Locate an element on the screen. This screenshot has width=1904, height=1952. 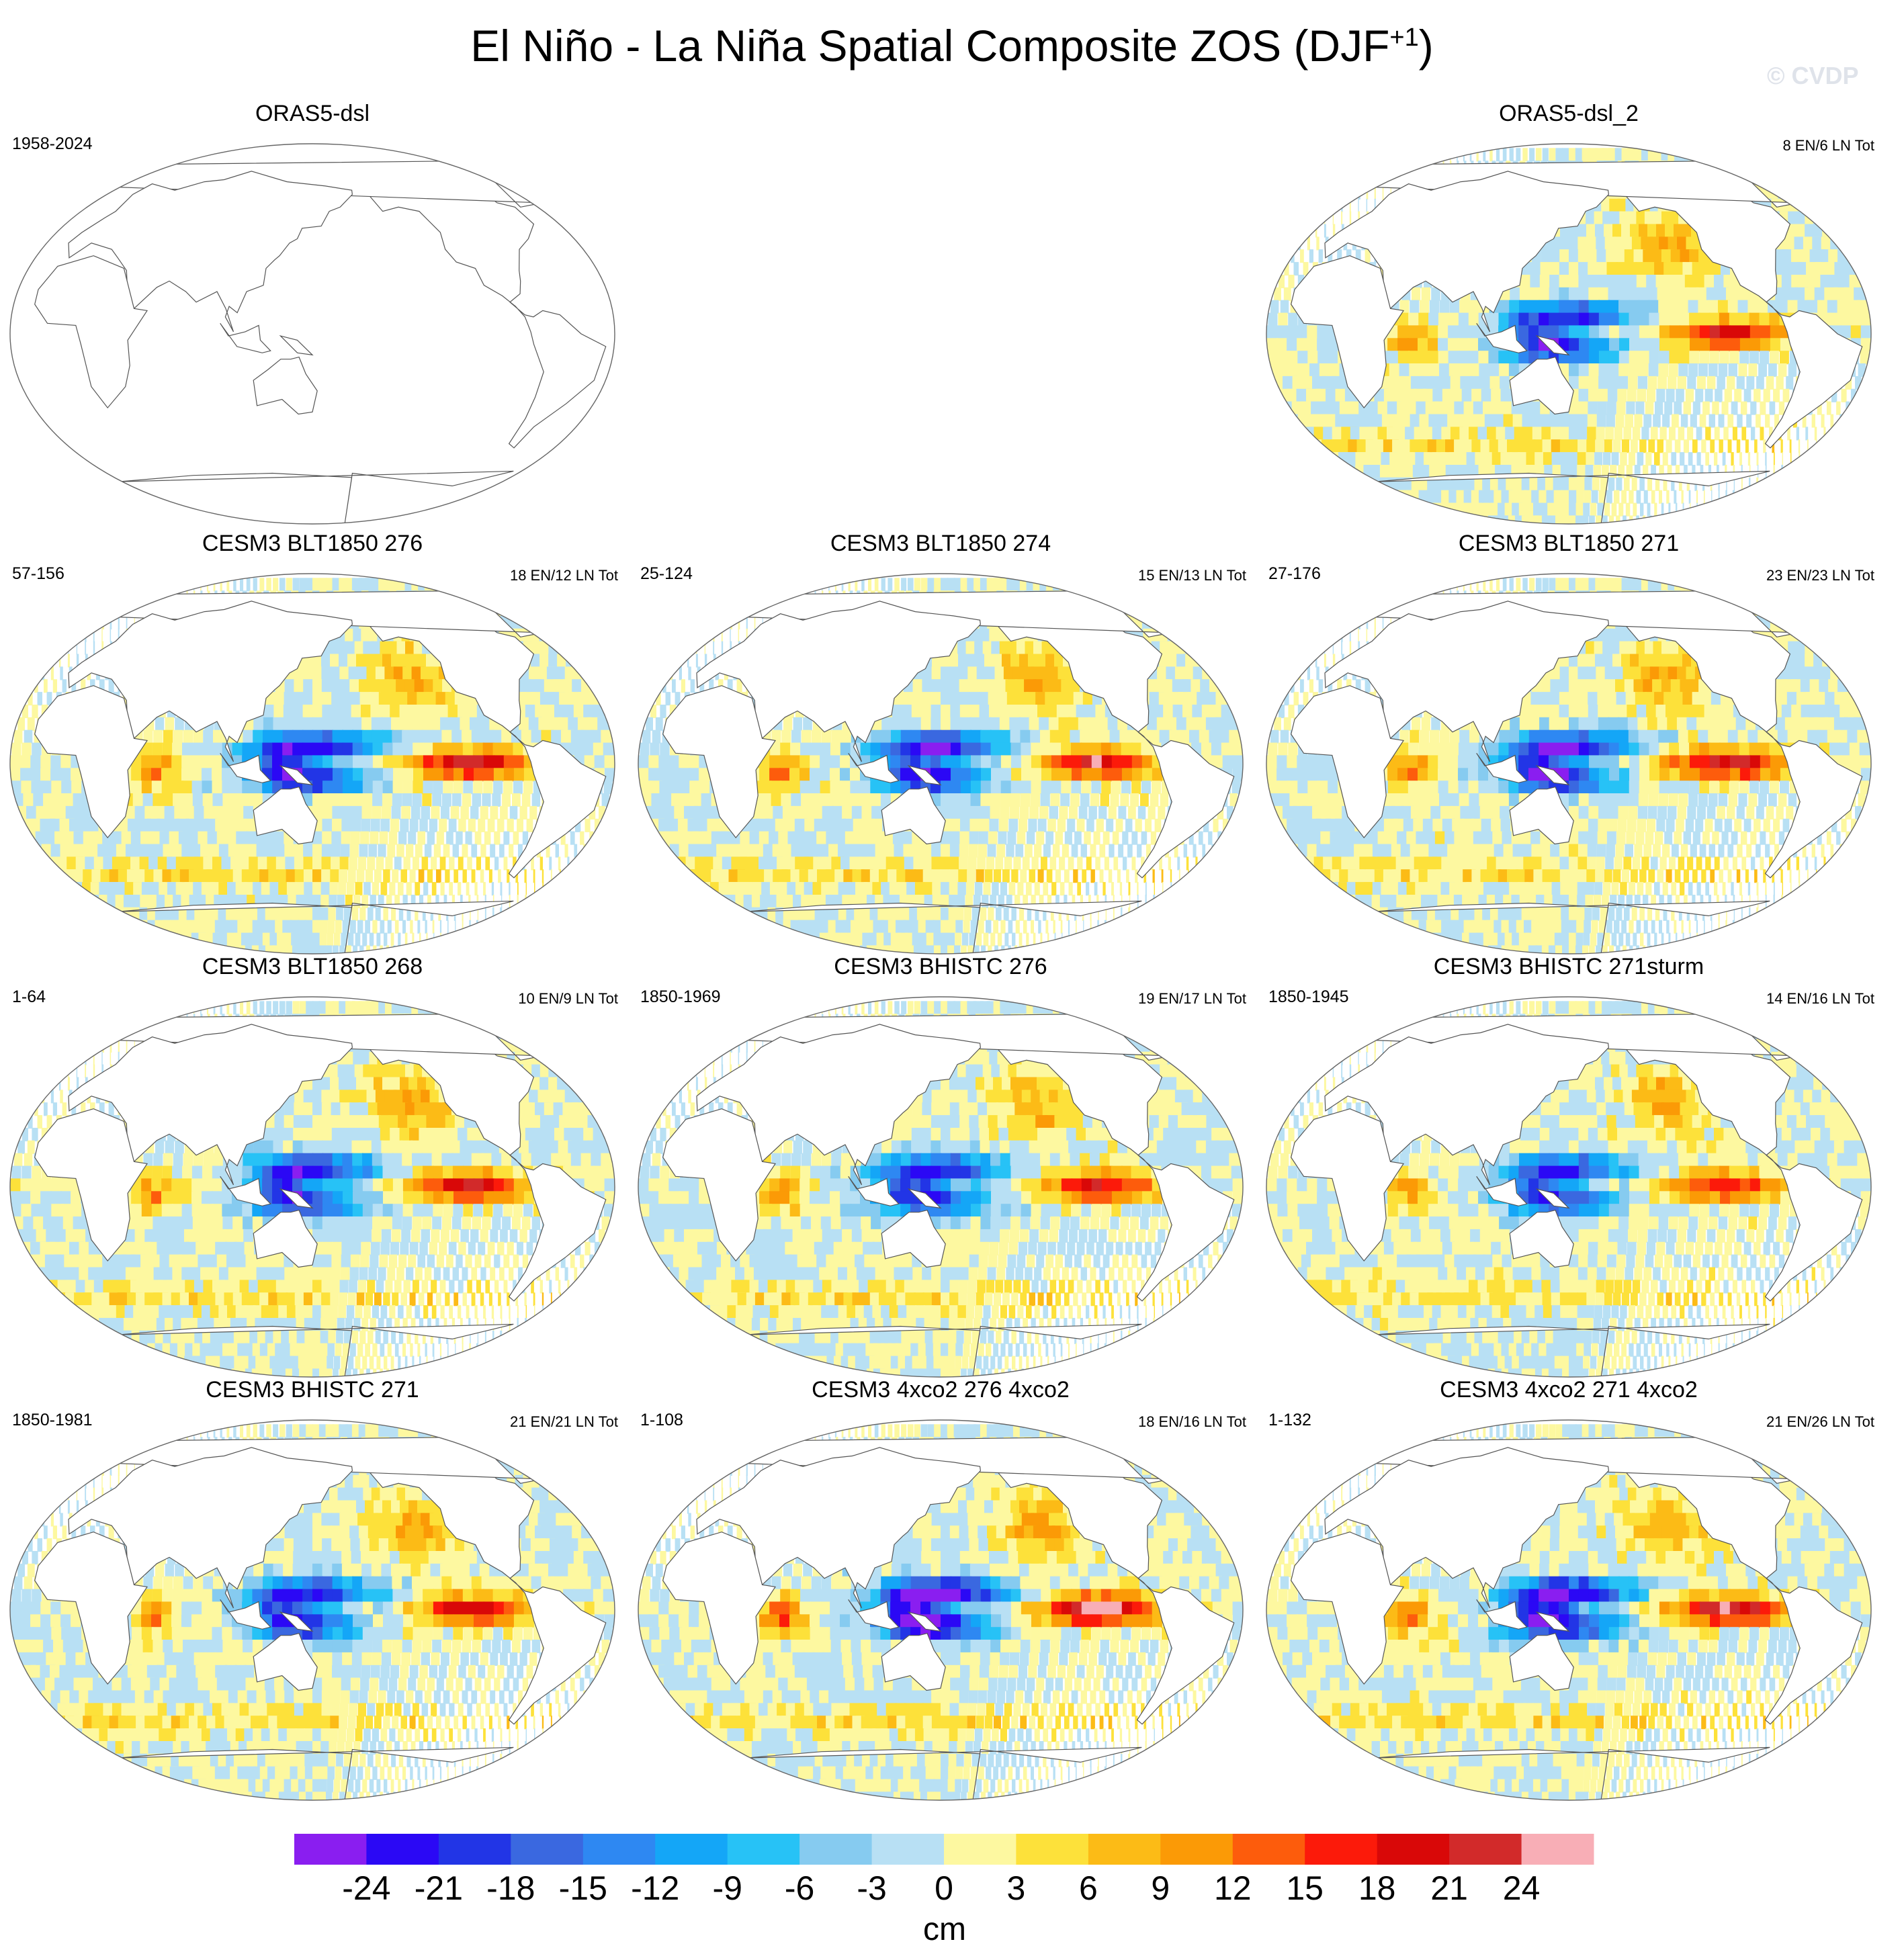
land-eurasia is located at coordinates (1467, 251).